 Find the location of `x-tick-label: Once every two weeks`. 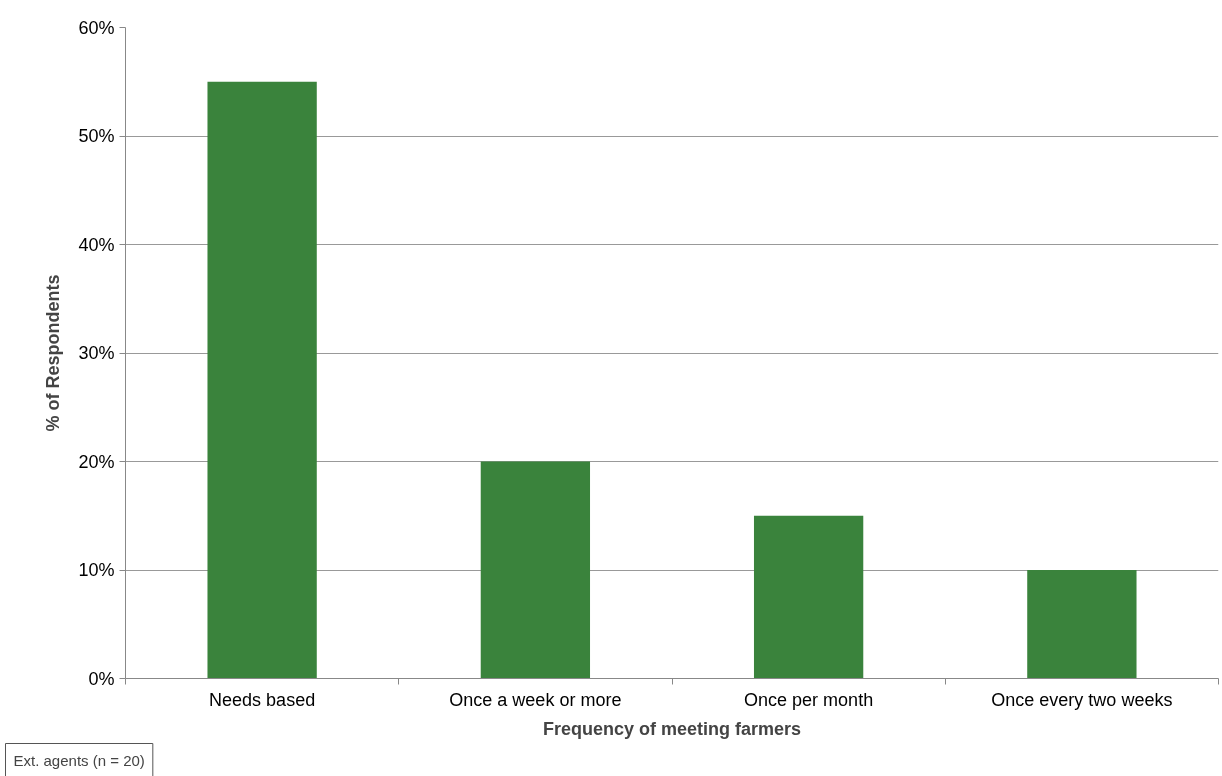

x-tick-label: Once every two weeks is located at coordinates (1082, 699).